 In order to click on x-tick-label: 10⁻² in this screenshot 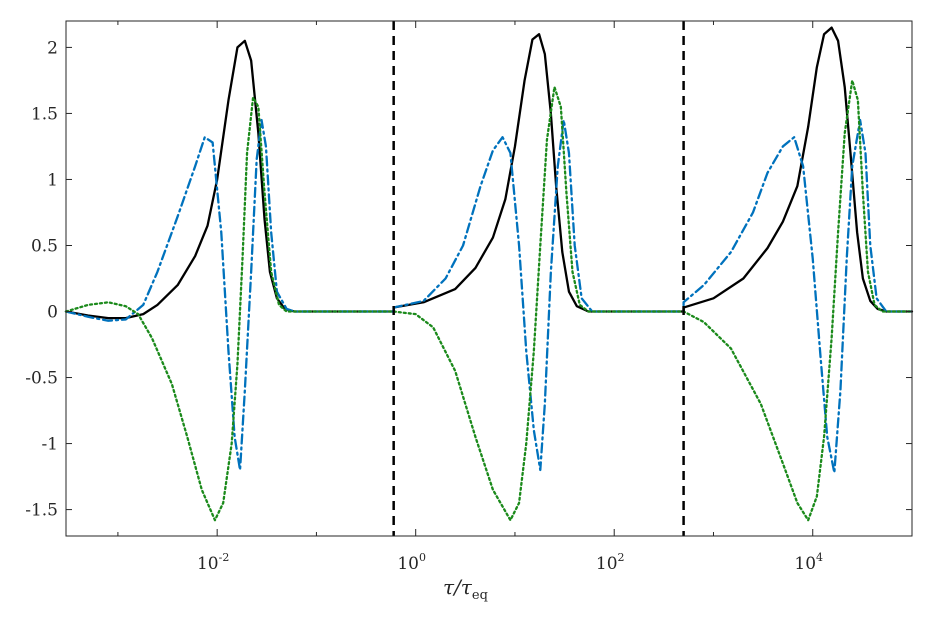, I will do `click(213, 562)`.